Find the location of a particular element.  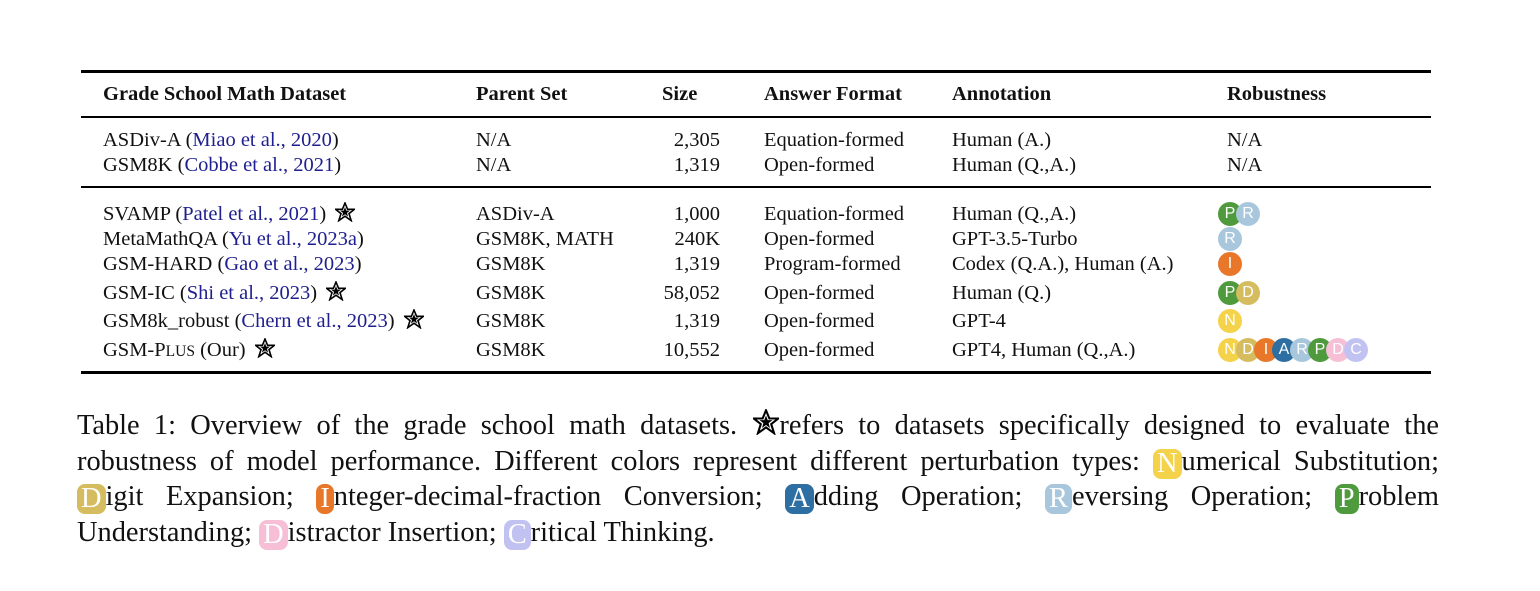

annotation: Human (Q.) is located at coordinates (1002, 293).